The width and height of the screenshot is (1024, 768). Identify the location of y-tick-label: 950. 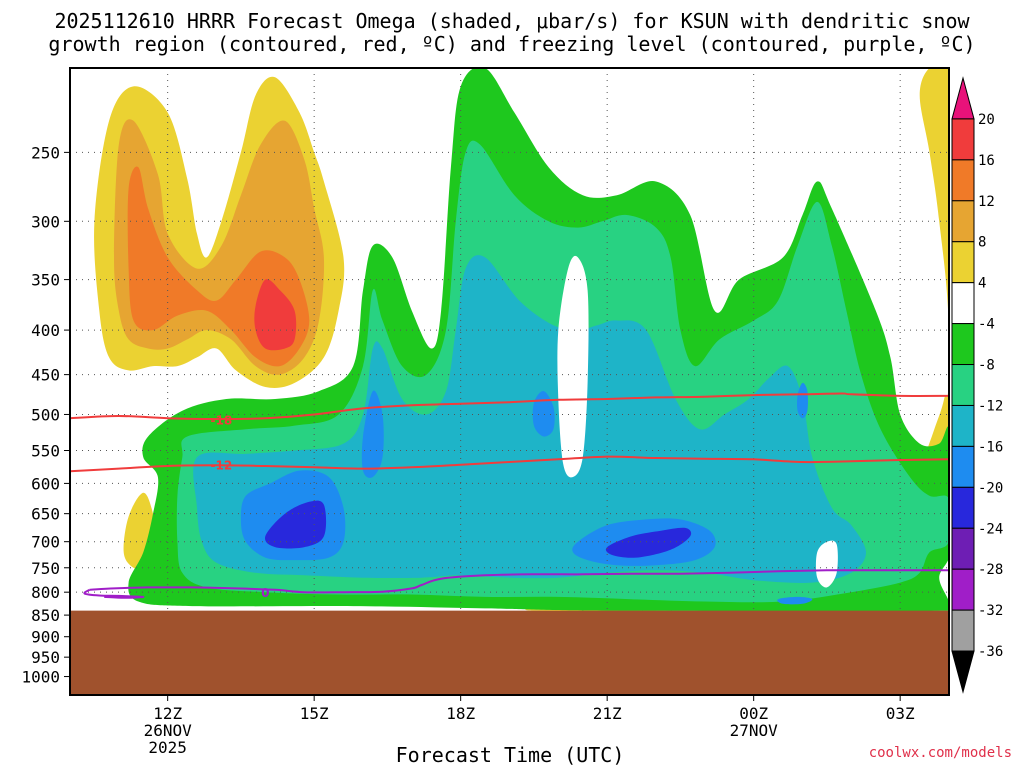
(45, 657).